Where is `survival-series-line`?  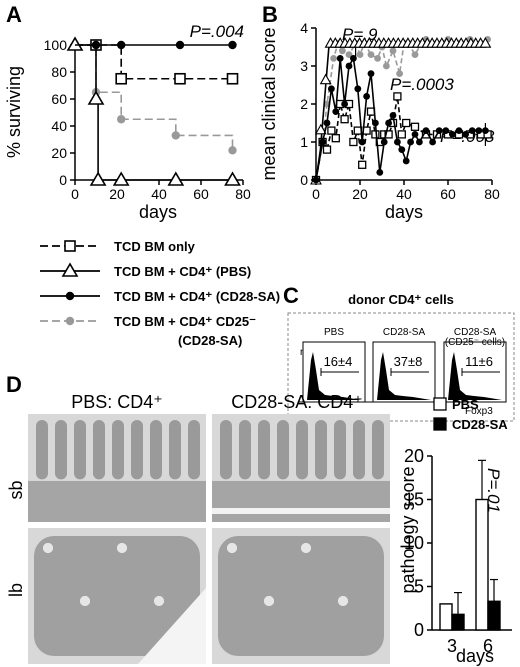 survival-series-line is located at coordinates (154, 112).